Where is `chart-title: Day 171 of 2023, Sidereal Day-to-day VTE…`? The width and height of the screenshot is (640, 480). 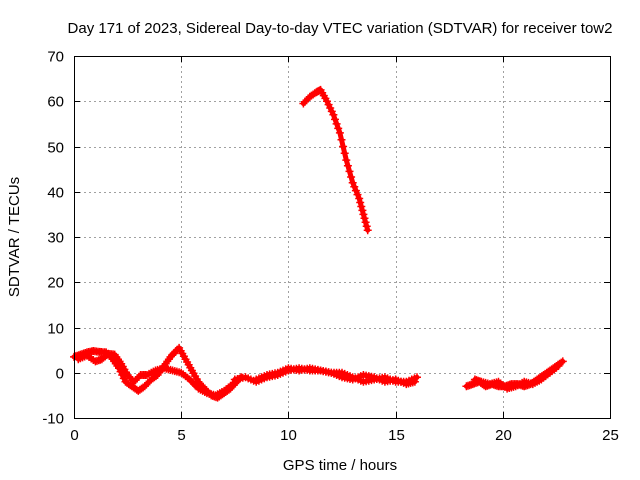
chart-title: Day 171 of 2023, Sidereal Day-to-day VTE… is located at coordinates (340, 28).